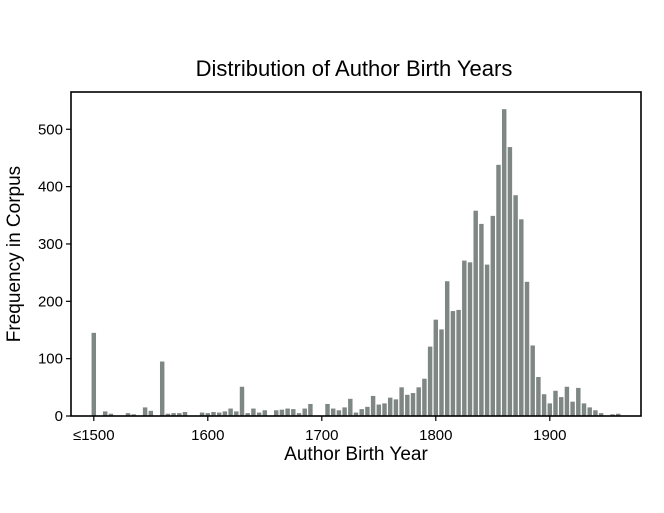  Describe the element at coordinates (354, 68) in the screenshot. I see `chart-title: Distribution of Author Birth Years` at that location.